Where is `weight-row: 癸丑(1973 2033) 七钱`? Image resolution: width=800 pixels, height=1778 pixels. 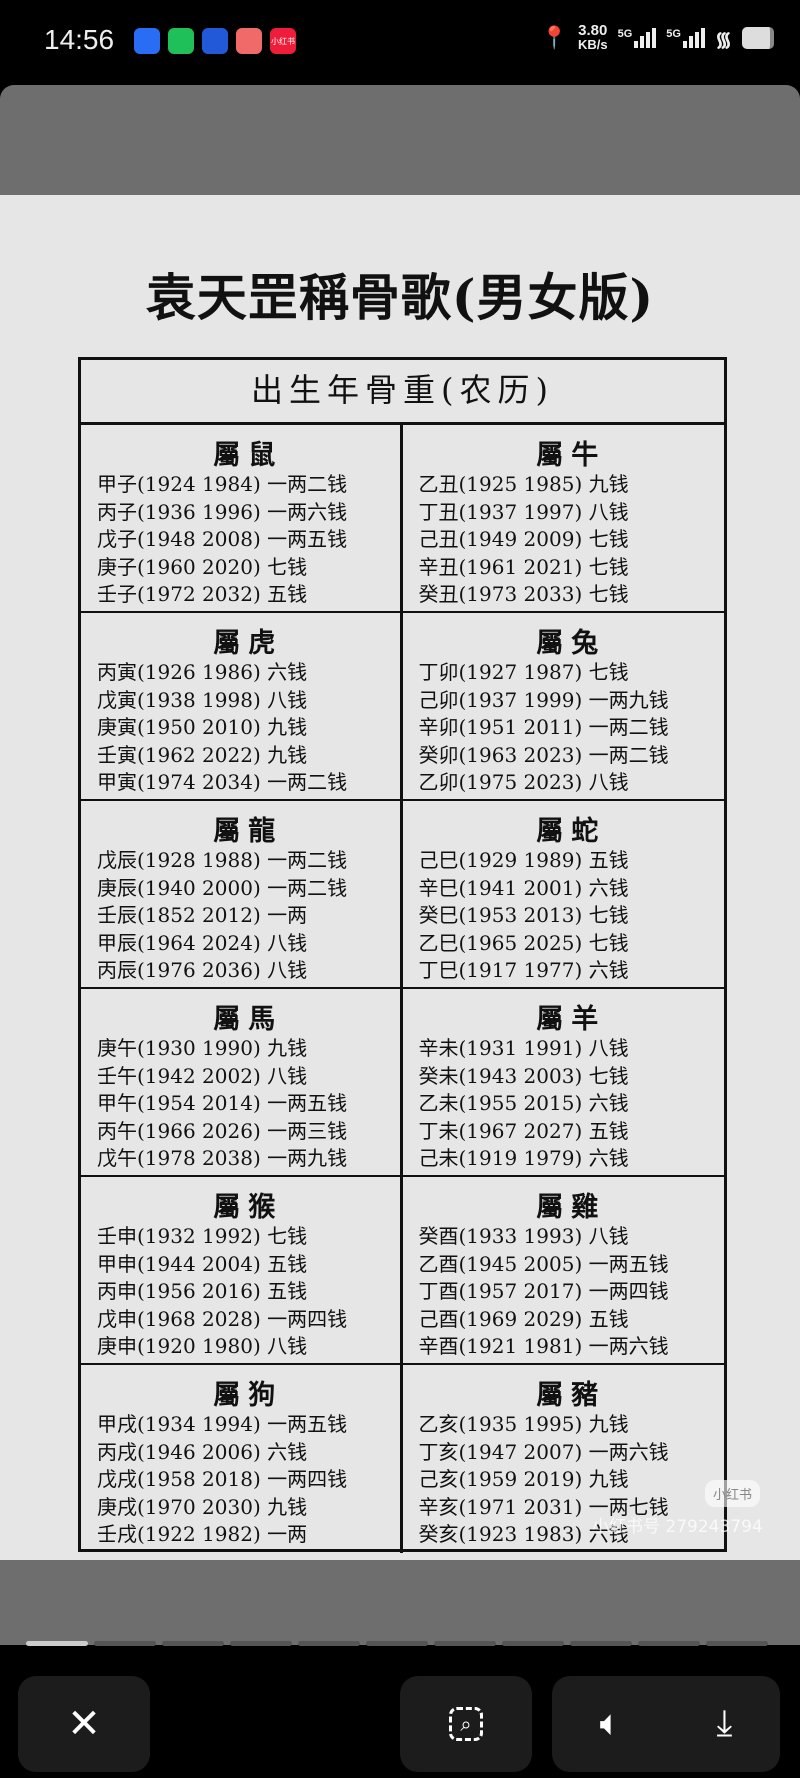 weight-row: 癸丑(1973 2033) 七钱 is located at coordinates (523, 594).